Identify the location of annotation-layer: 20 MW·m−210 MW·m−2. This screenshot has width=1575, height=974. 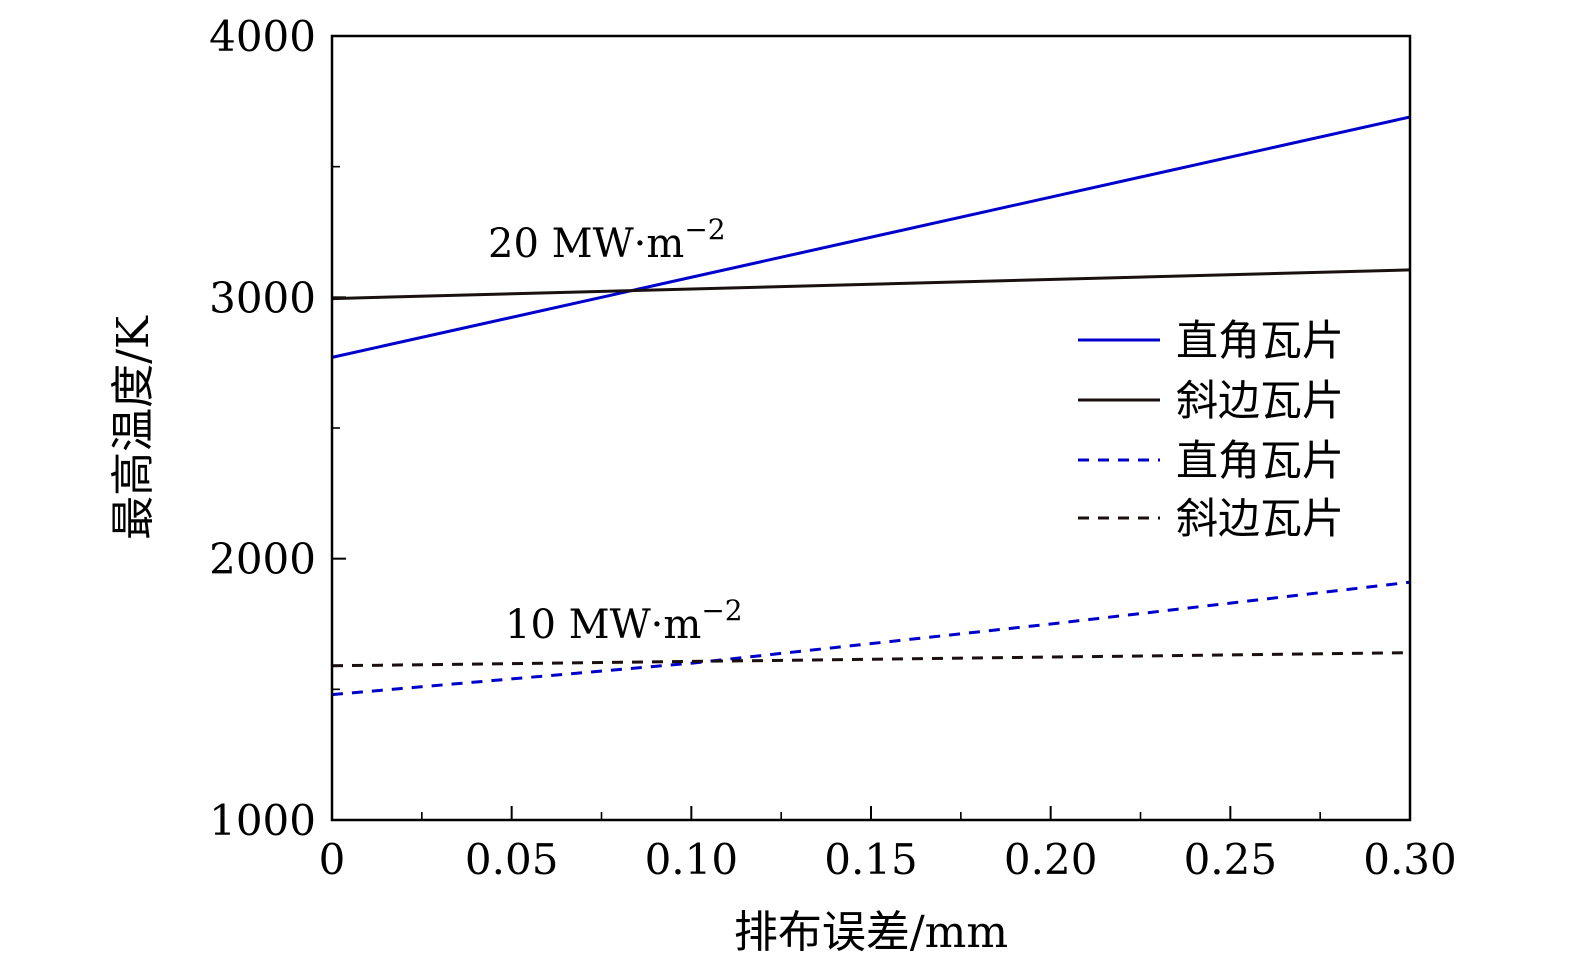
(615, 430).